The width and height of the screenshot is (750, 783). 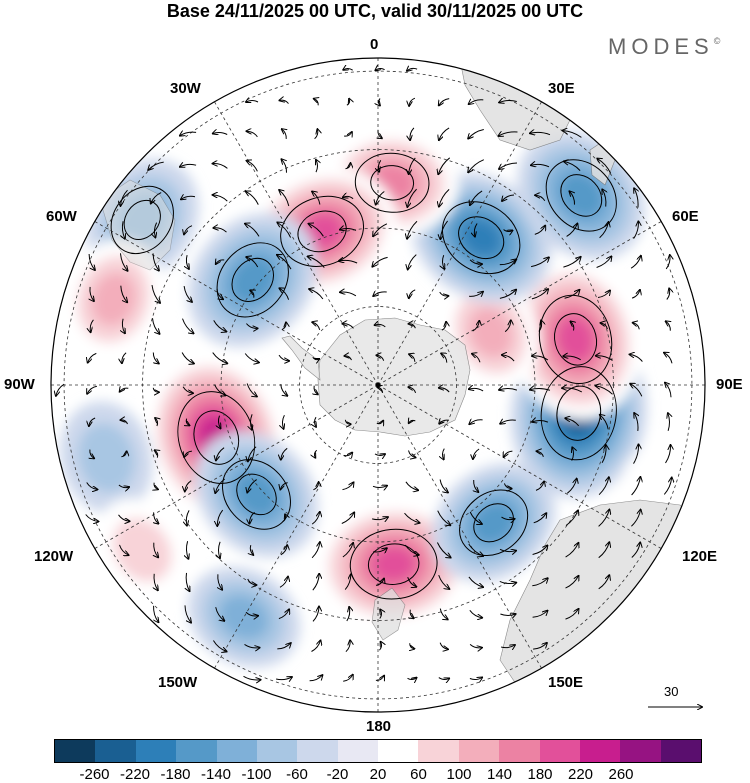 What do you see at coordinates (685, 216) in the screenshot?
I see `lon-label-60e: 60E` at bounding box center [685, 216].